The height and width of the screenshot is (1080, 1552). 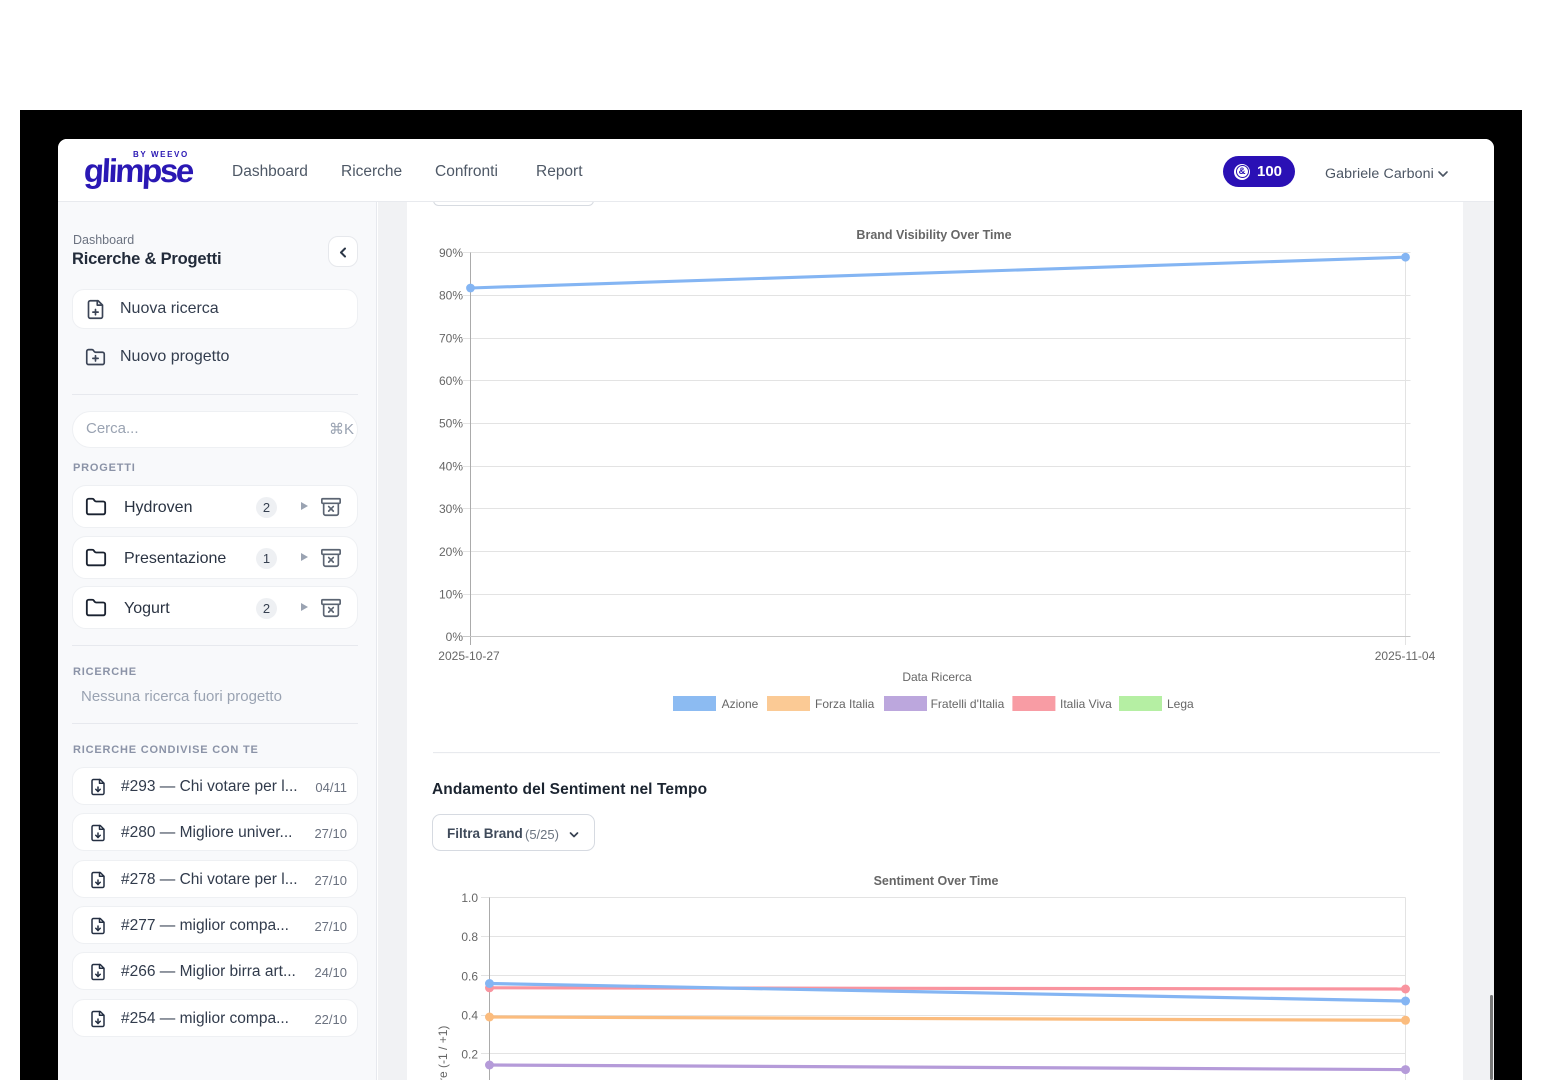 I want to click on svg-text: Sentiment Score (-1 / +1), so click(x=443, y=1053).